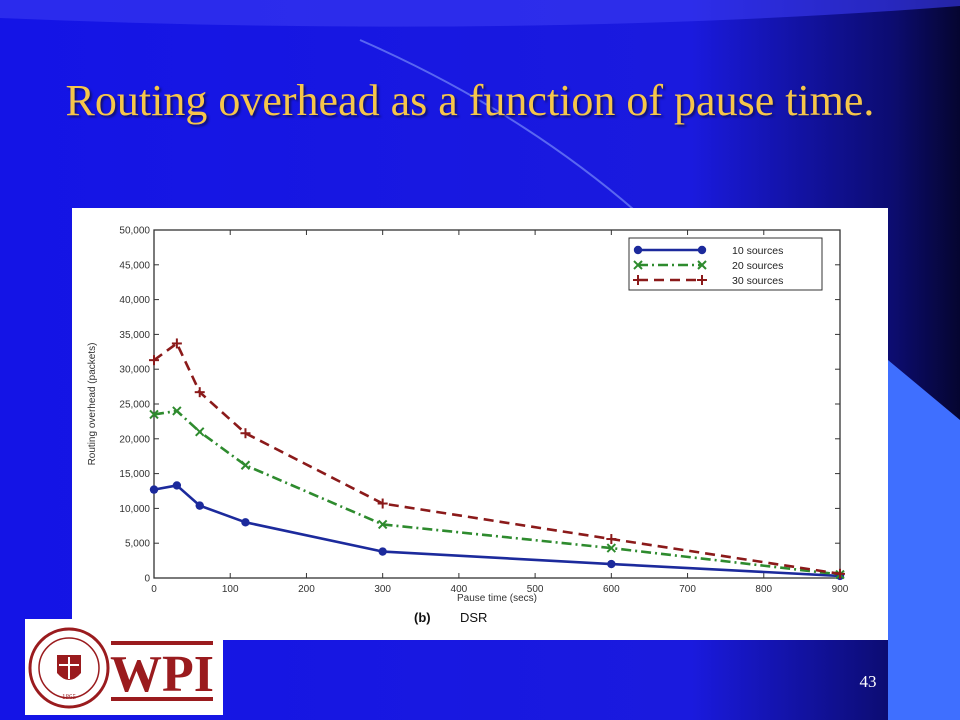  I want to click on page-number: 43, so click(868, 681).